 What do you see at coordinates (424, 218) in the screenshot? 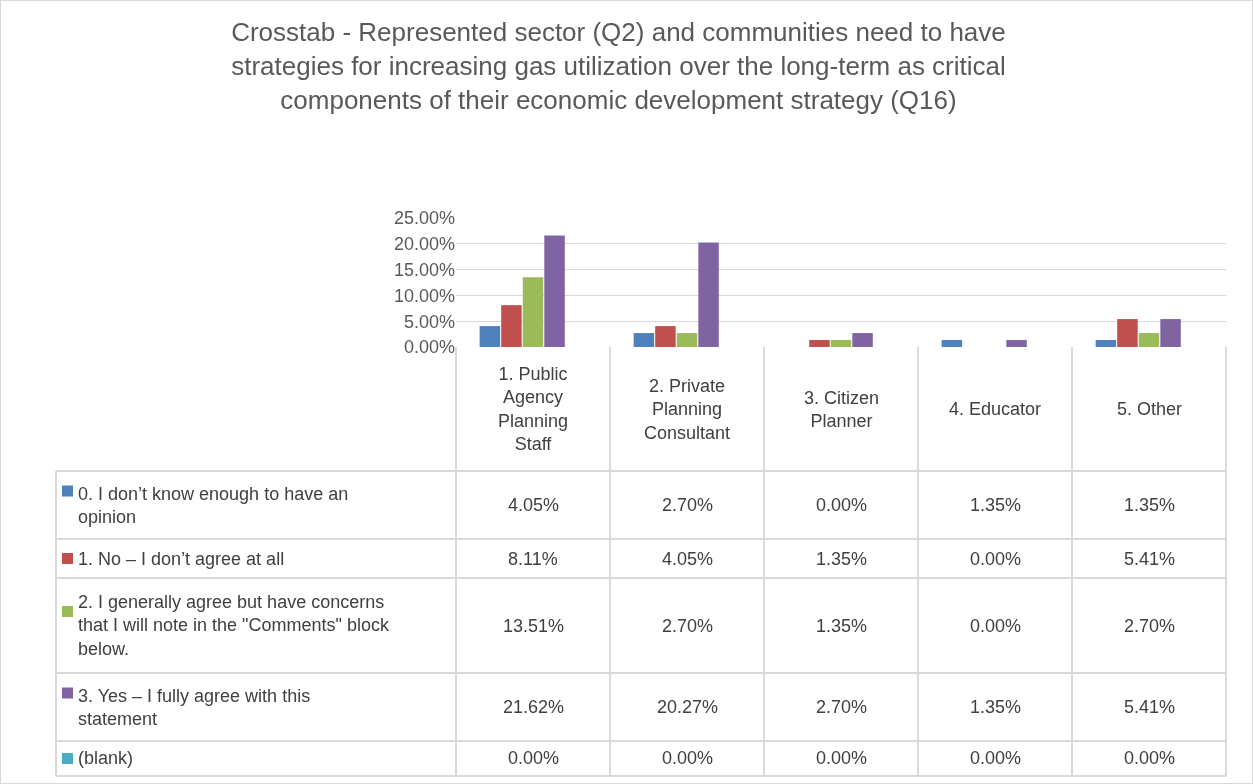
I see `y-tick-label: 25.00%` at bounding box center [424, 218].